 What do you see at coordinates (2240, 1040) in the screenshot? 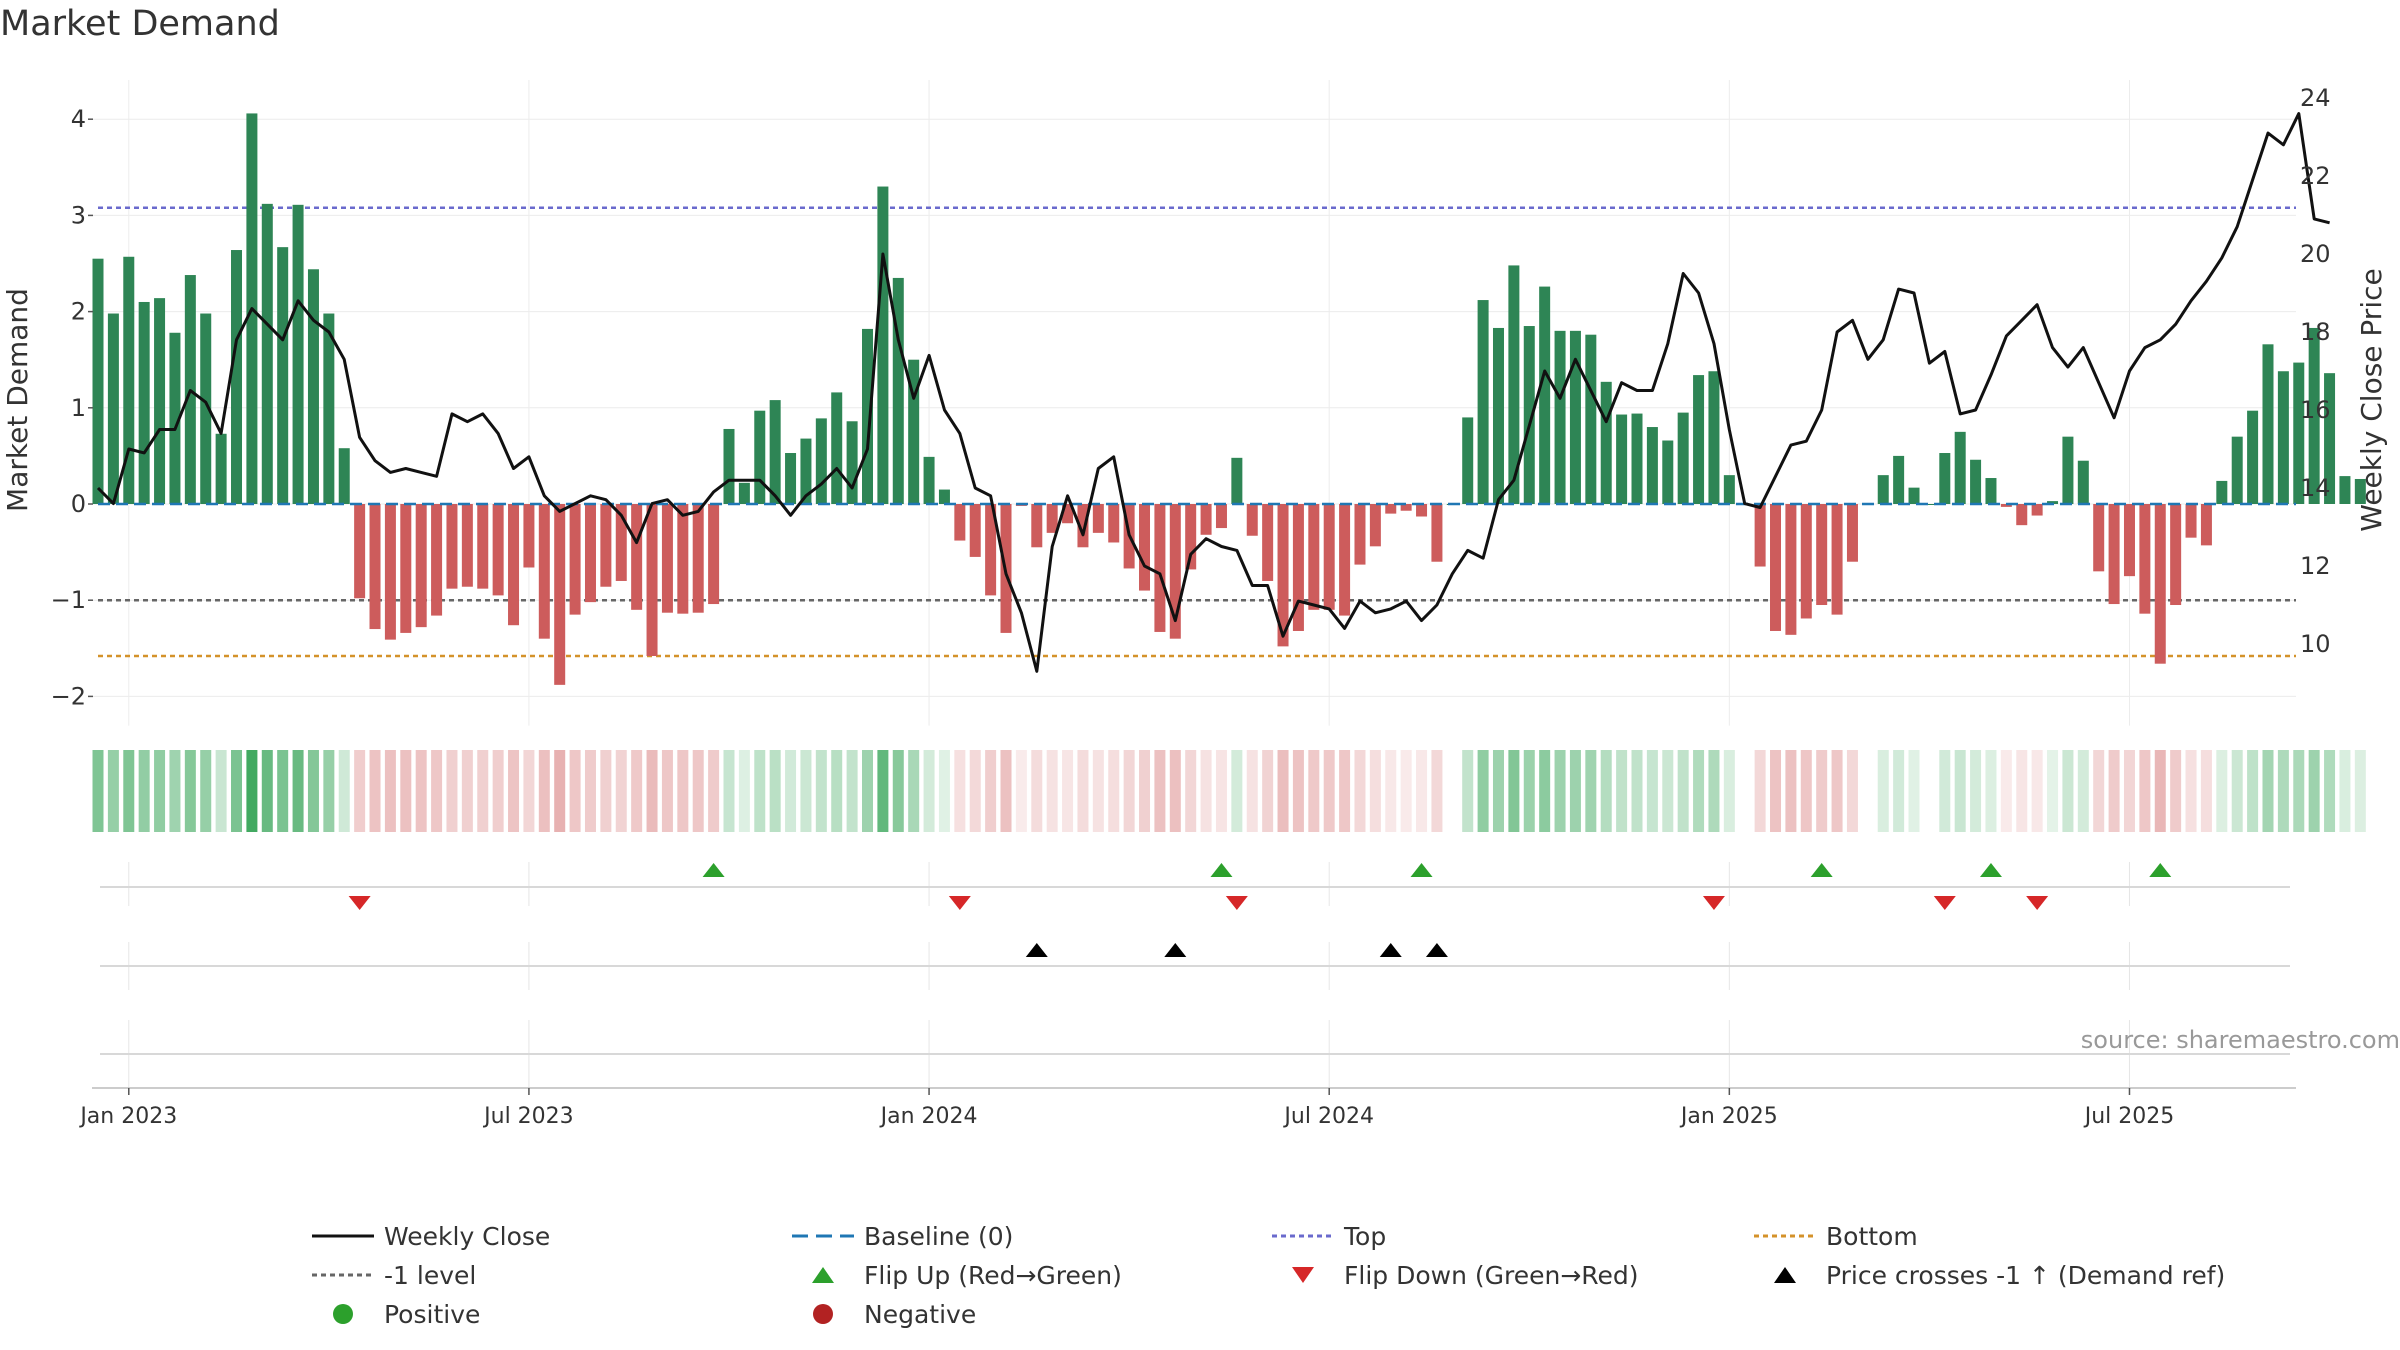
I see `source-label: source: sharemaestro.com` at bounding box center [2240, 1040].